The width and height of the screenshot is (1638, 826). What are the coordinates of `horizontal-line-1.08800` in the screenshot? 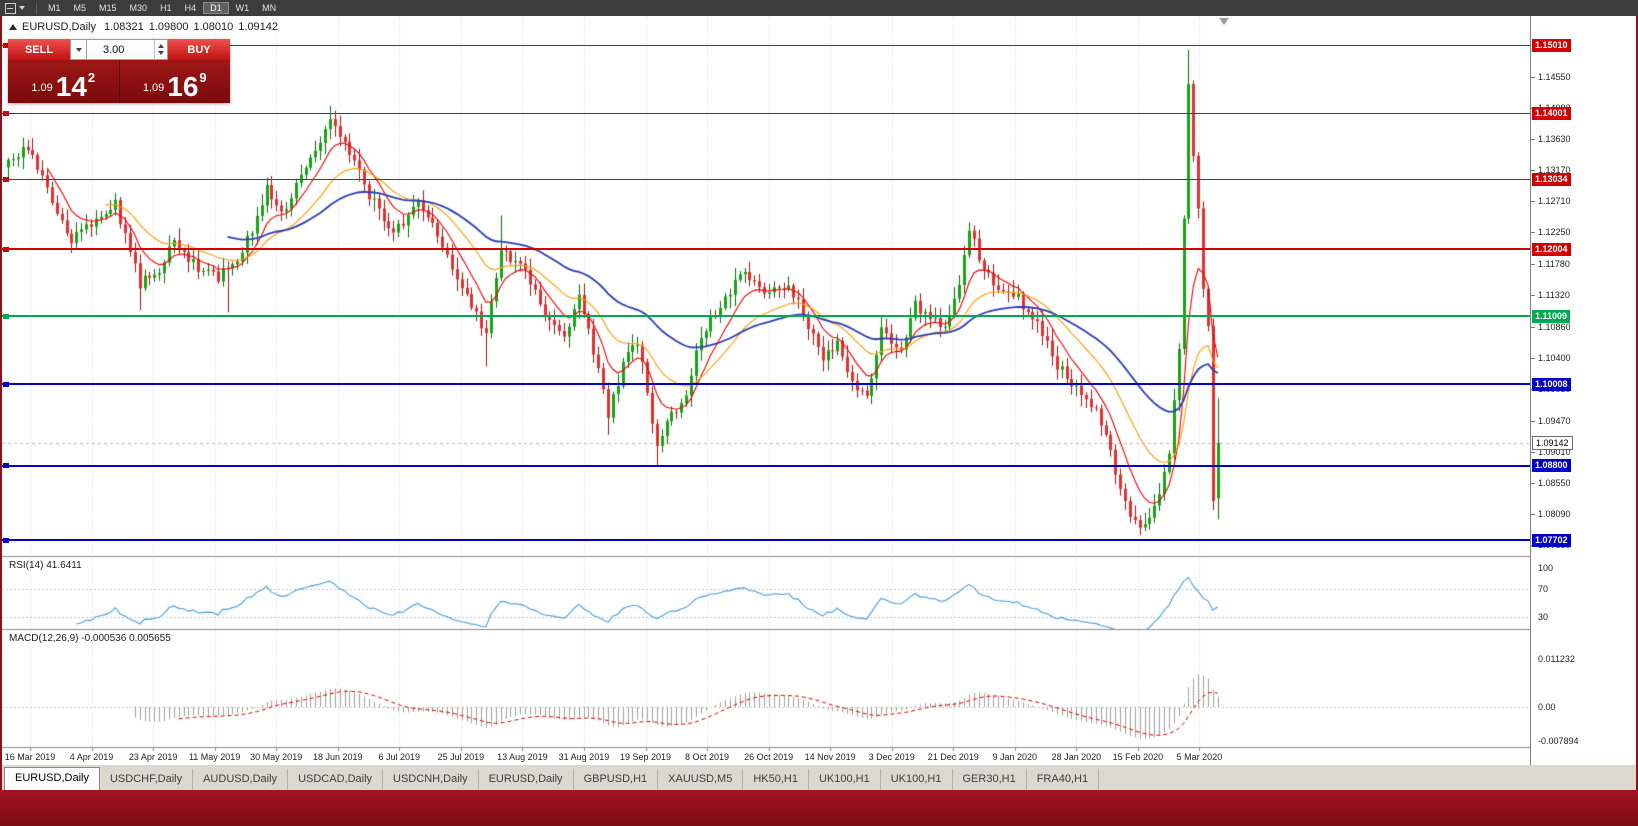 It's located at (766, 465).